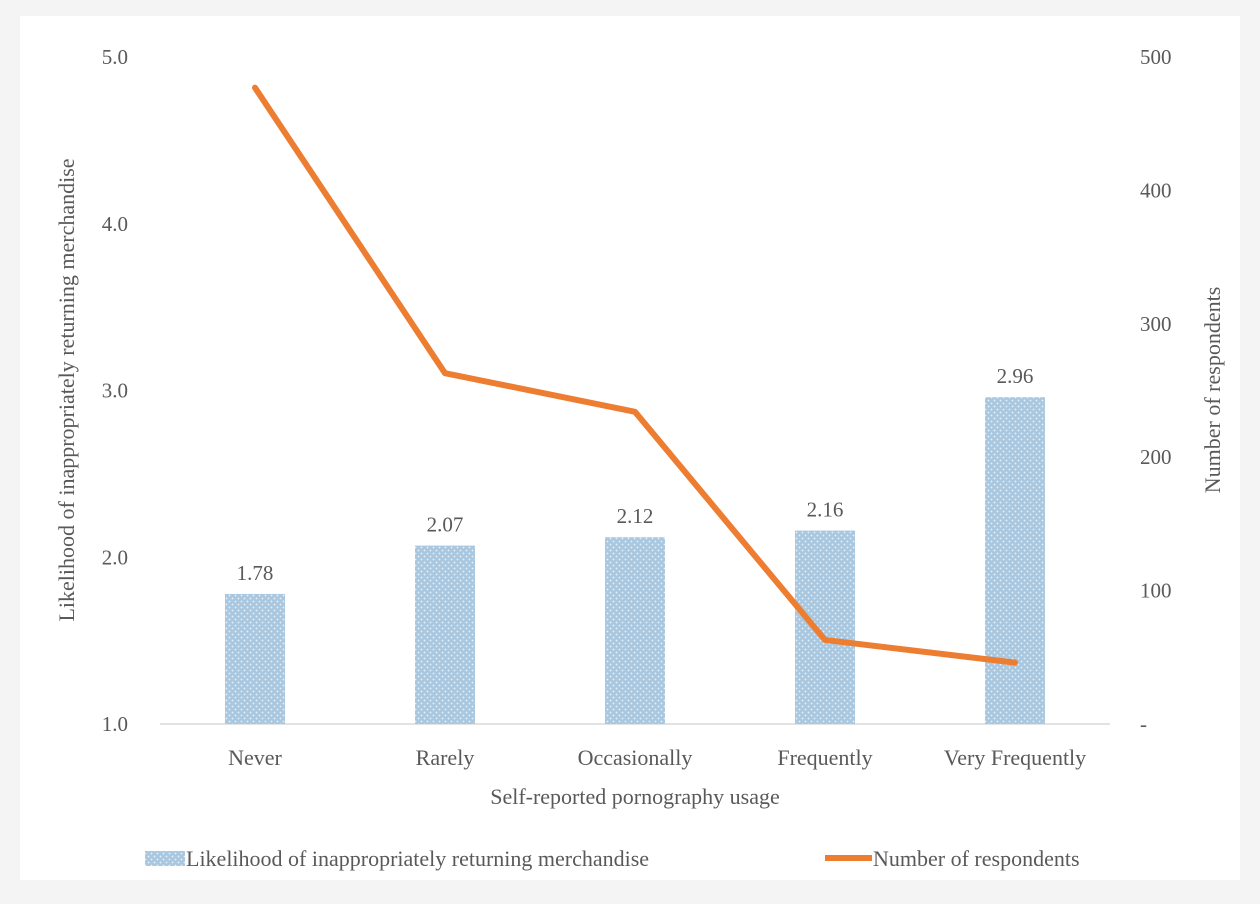 Image resolution: width=1260 pixels, height=904 pixels. Describe the element at coordinates (255, 757) in the screenshot. I see `x-tick-label: Never` at that location.